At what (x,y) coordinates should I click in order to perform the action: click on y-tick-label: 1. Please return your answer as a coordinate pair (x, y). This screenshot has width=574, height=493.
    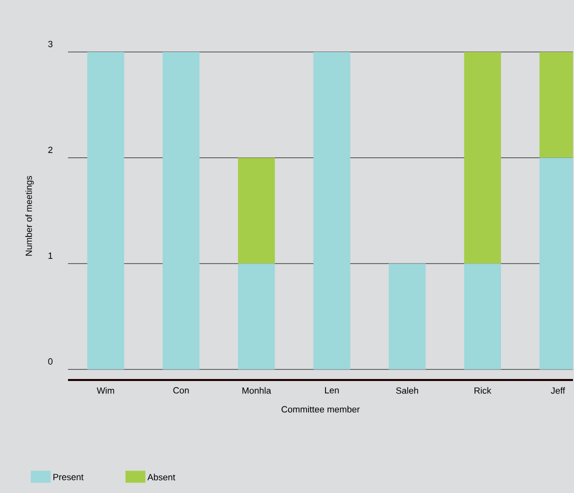
    Looking at the image, I should click on (50, 255).